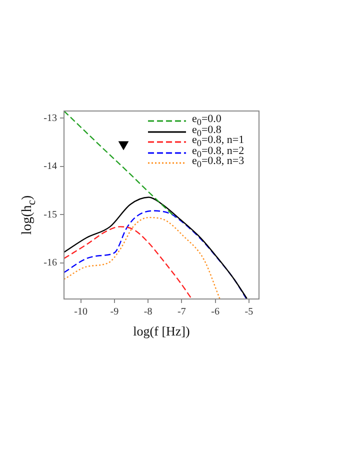 The width and height of the screenshot is (349, 451). I want to click on x-tick-label: -5, so click(249, 312).